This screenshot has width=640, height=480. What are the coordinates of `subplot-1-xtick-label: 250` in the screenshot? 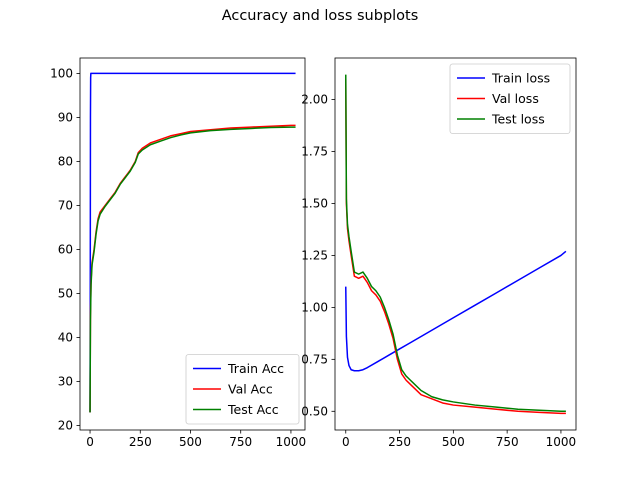 It's located at (140, 442).